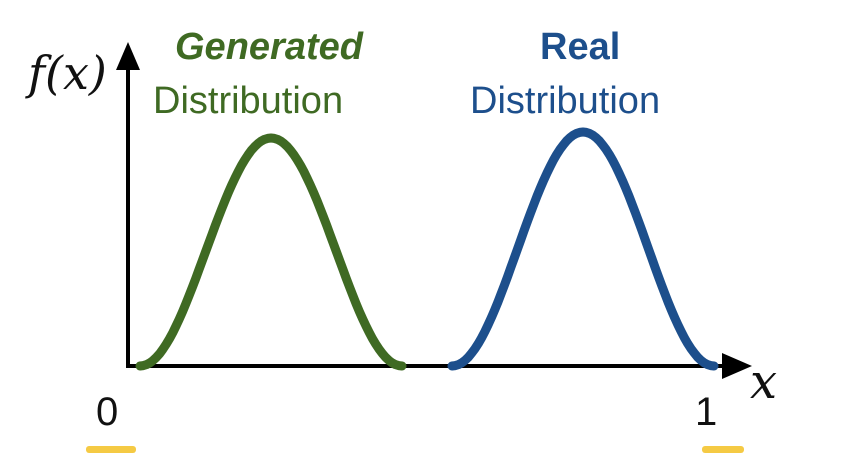 Image resolution: width=842 pixels, height=453 pixels. I want to click on generated-distribution-title: Generated, so click(269, 47).